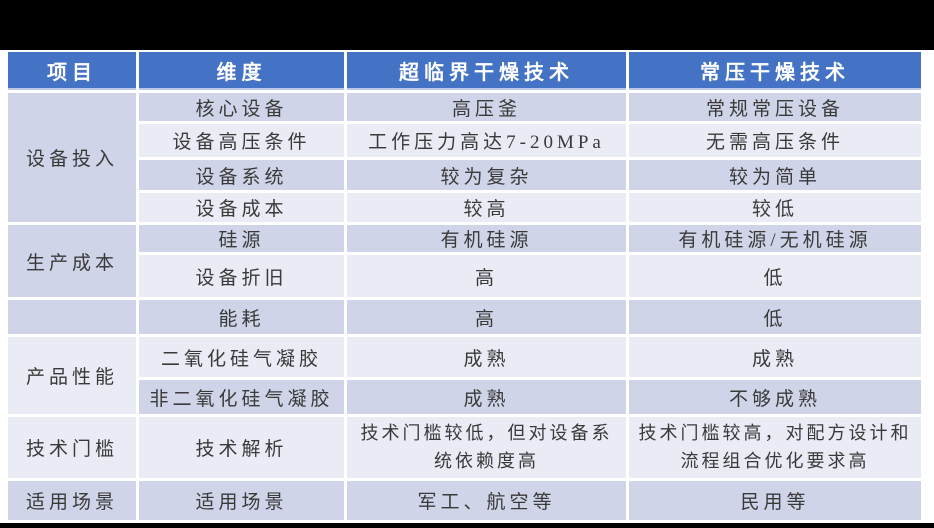  I want to click on atmospheric-value-cell: 成熟, so click(775, 357).